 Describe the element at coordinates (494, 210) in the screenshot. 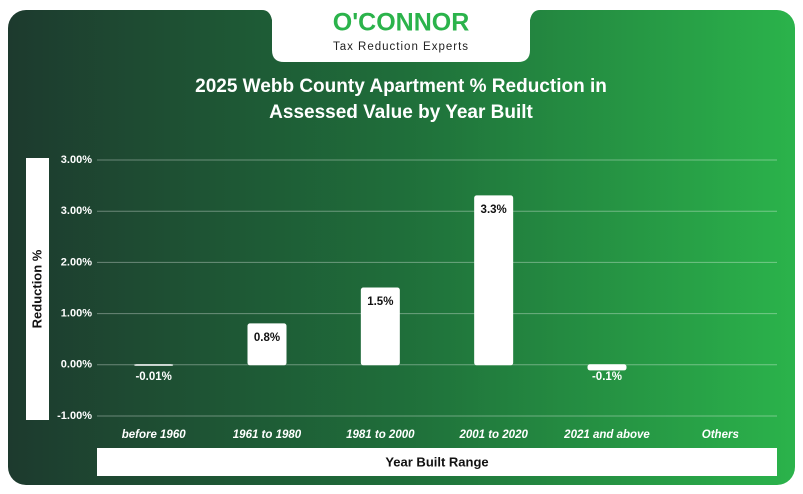

I see `data-label: 3.3%` at that location.